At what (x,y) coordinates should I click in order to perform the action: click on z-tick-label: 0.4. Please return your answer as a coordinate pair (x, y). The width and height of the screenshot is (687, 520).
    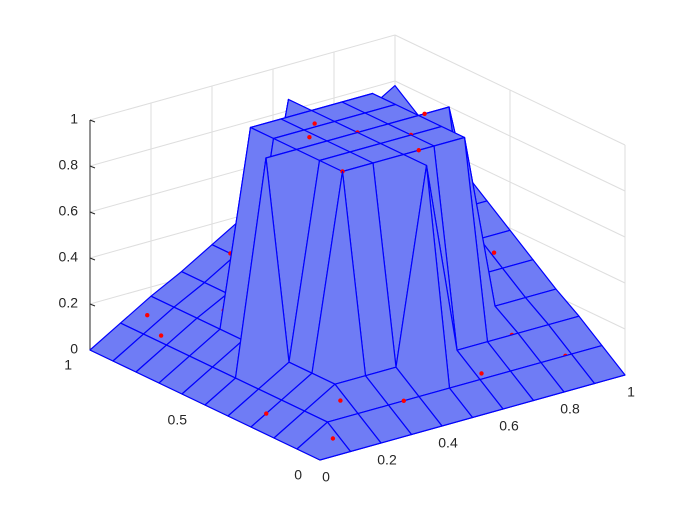
    Looking at the image, I should click on (69, 257).